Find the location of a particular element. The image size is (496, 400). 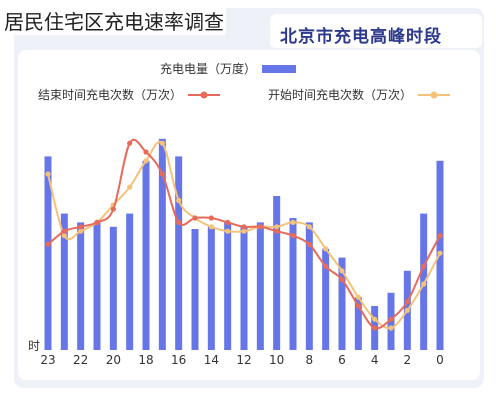

legend-bar: 充电电量（万度） is located at coordinates (228, 68).